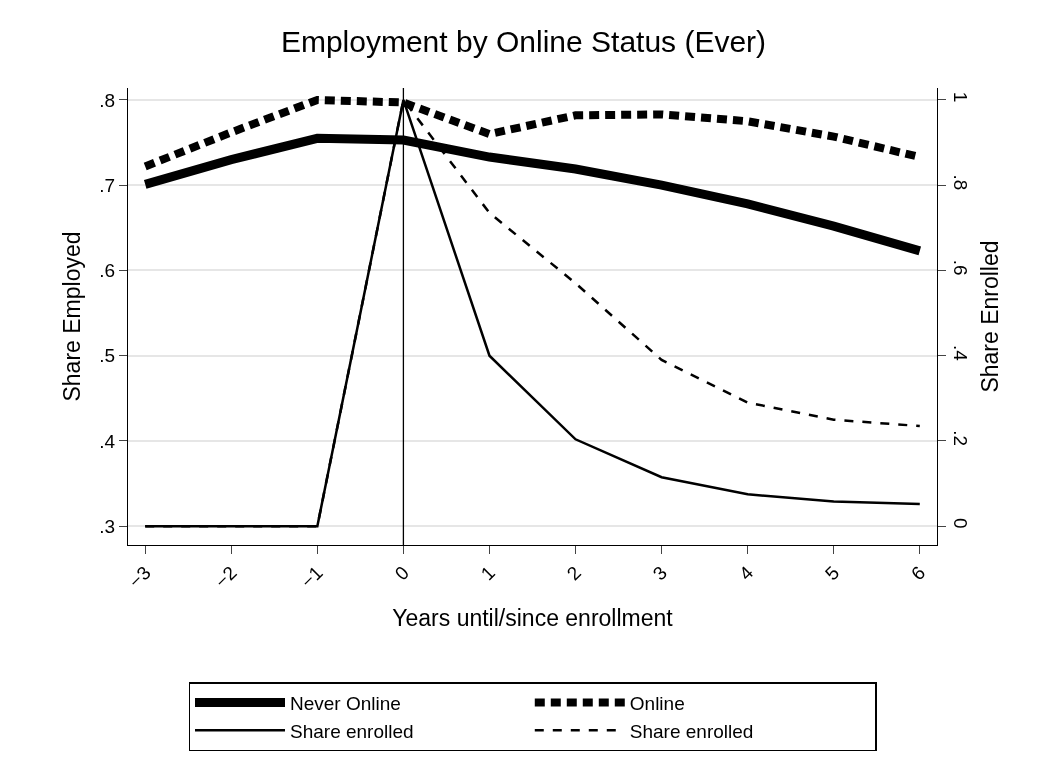 The width and height of the screenshot is (1047, 772). What do you see at coordinates (401, 573) in the screenshot?
I see `x-tick-label: 0` at bounding box center [401, 573].